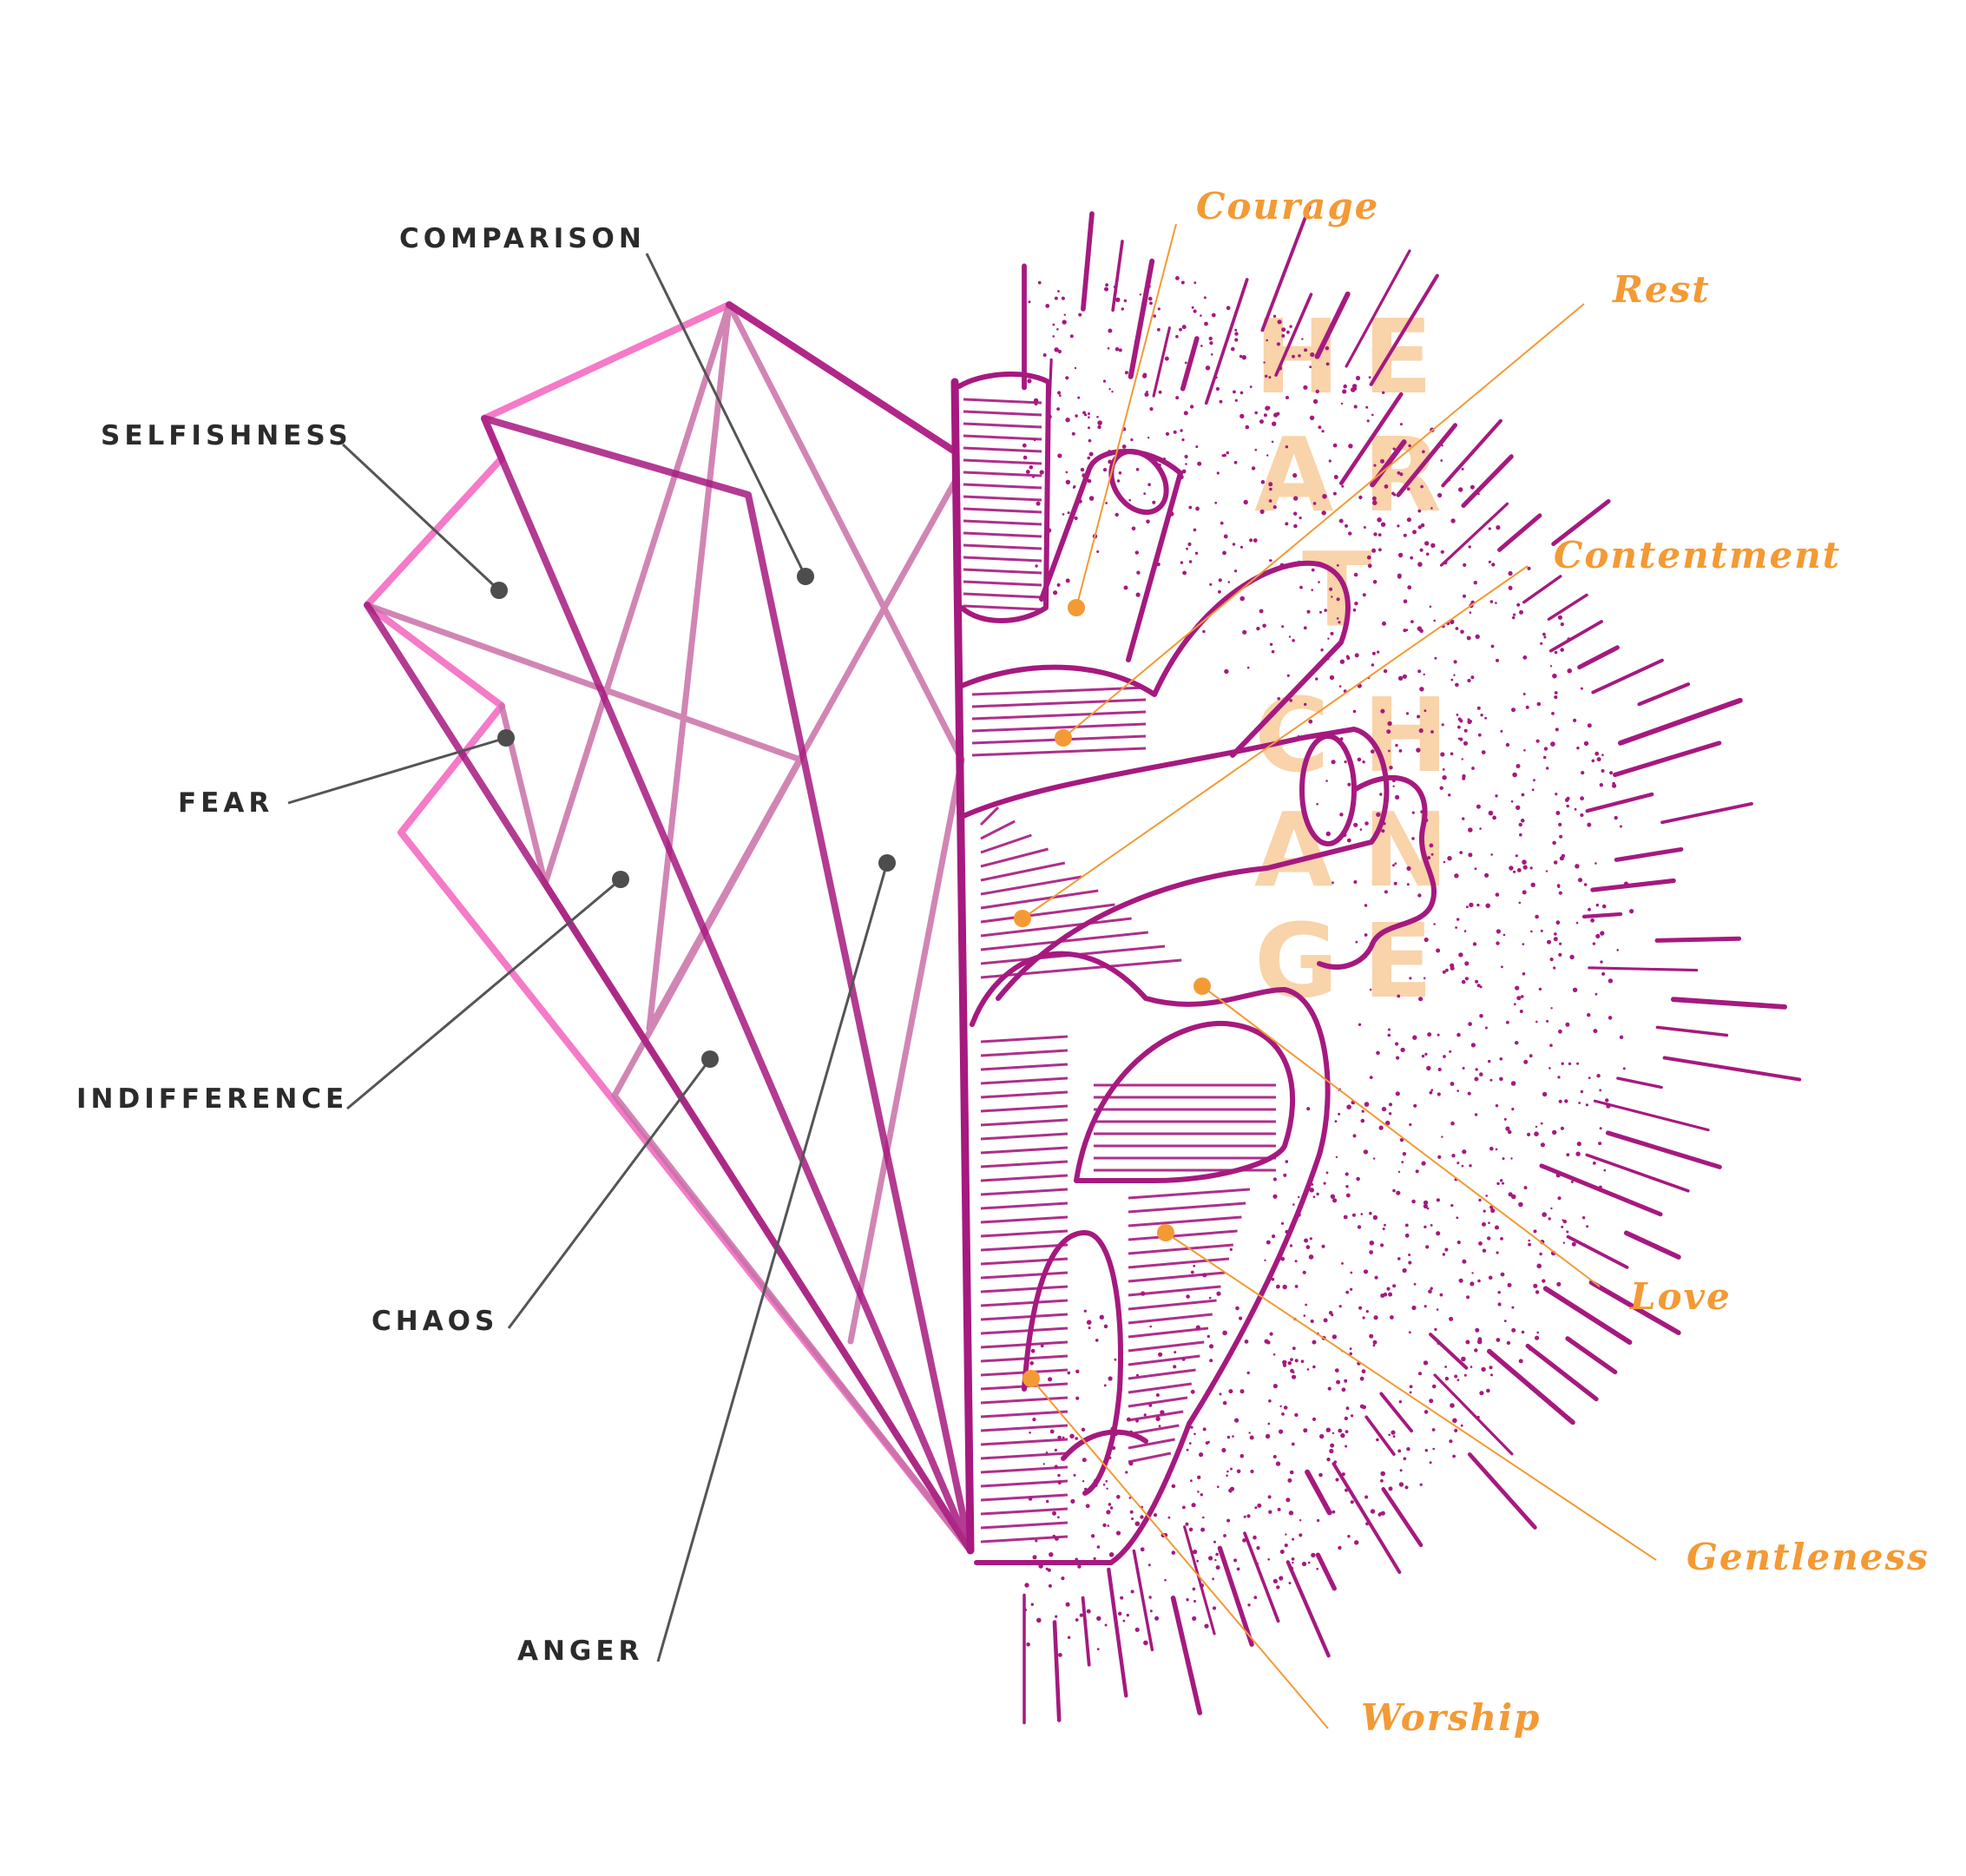 The image size is (1966, 1876). I want to click on heart-lower-vessel, so click(1072, 1363).